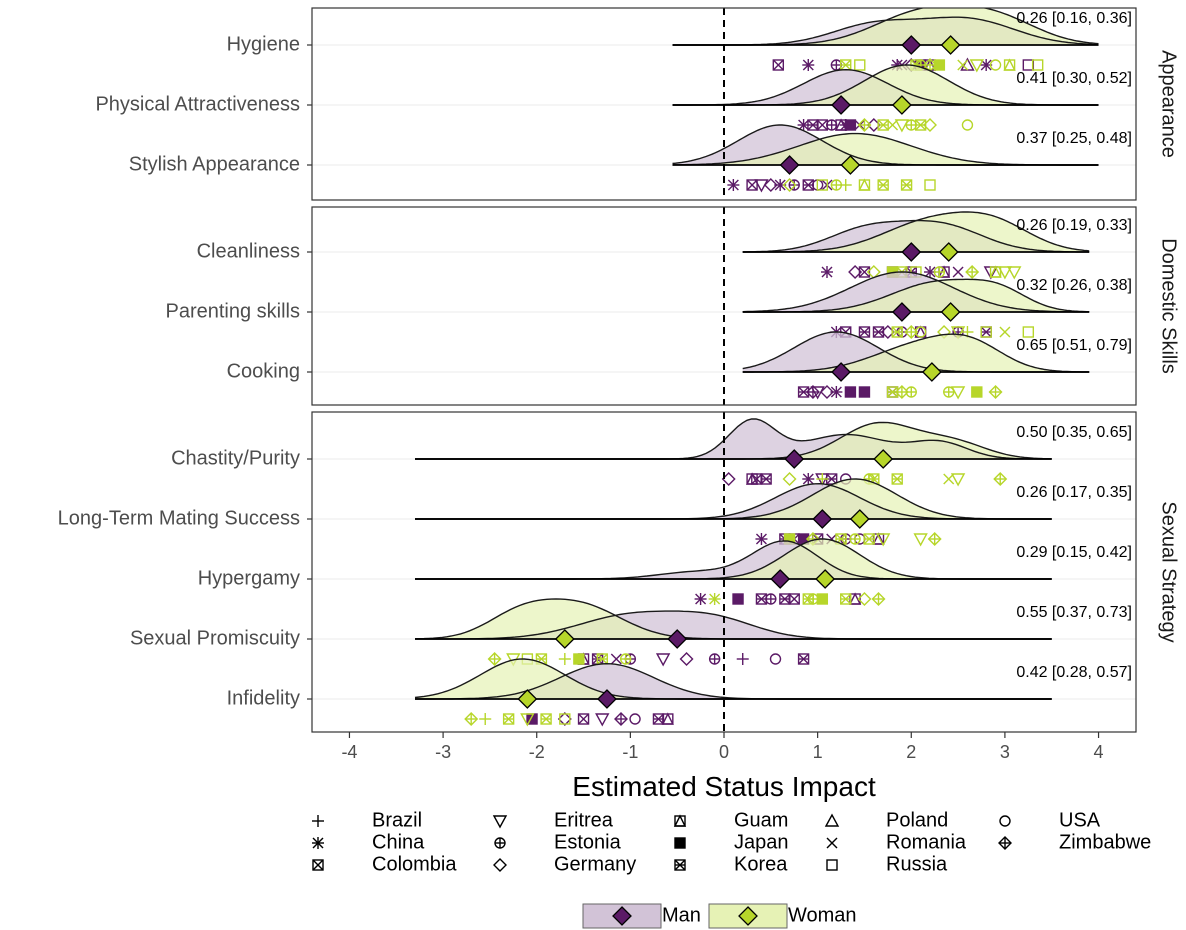 The width and height of the screenshot is (1186, 930). I want to click on legend-item-korea: Korea, so click(731, 864).